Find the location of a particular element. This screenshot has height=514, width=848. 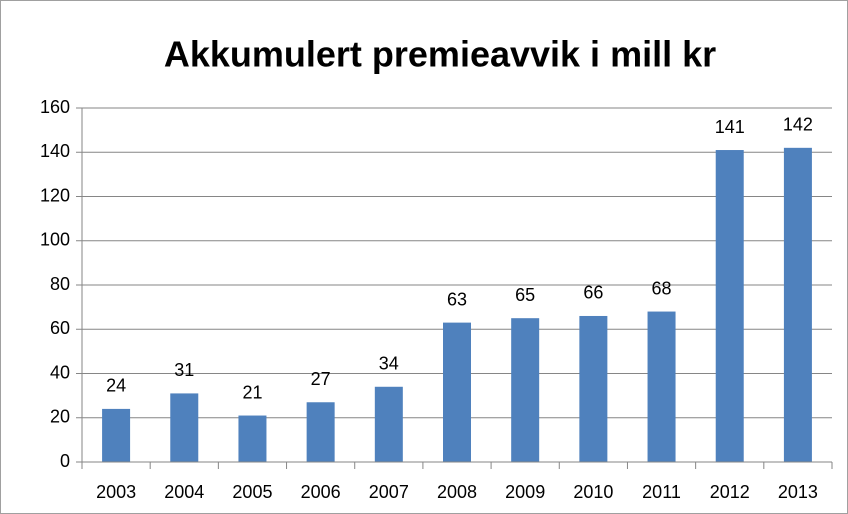

y-tick-label: 60 is located at coordinates (60, 328).